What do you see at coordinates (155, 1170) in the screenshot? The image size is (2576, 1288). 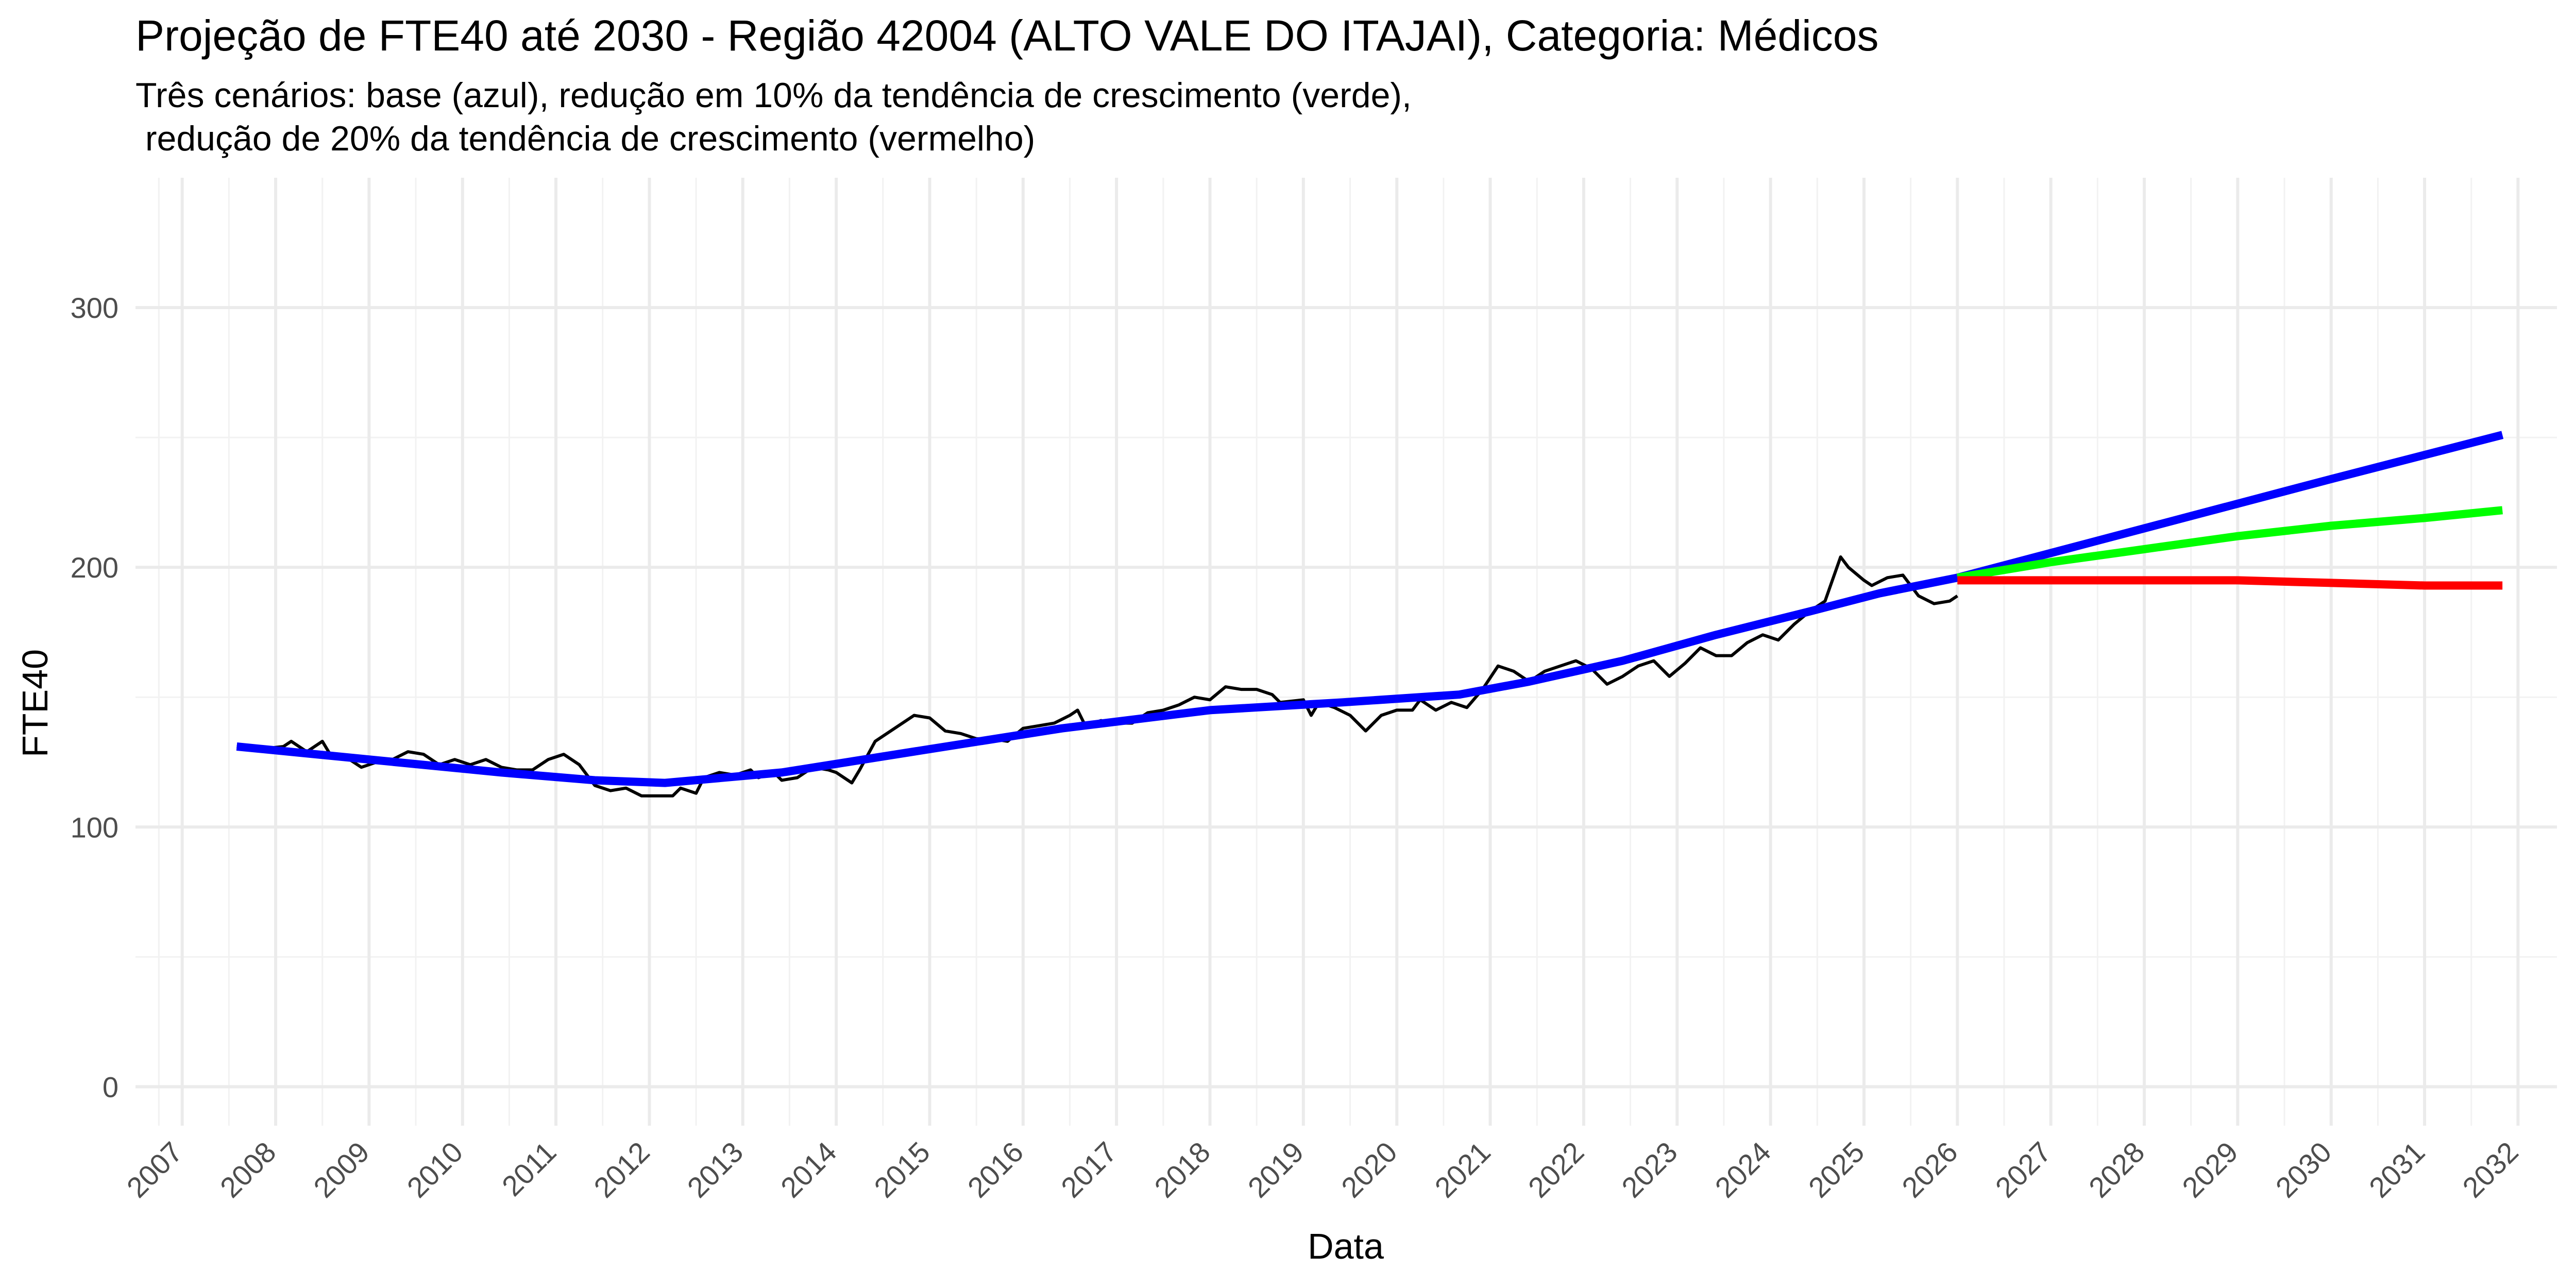 I see `x-tick-label: 2007` at bounding box center [155, 1170].